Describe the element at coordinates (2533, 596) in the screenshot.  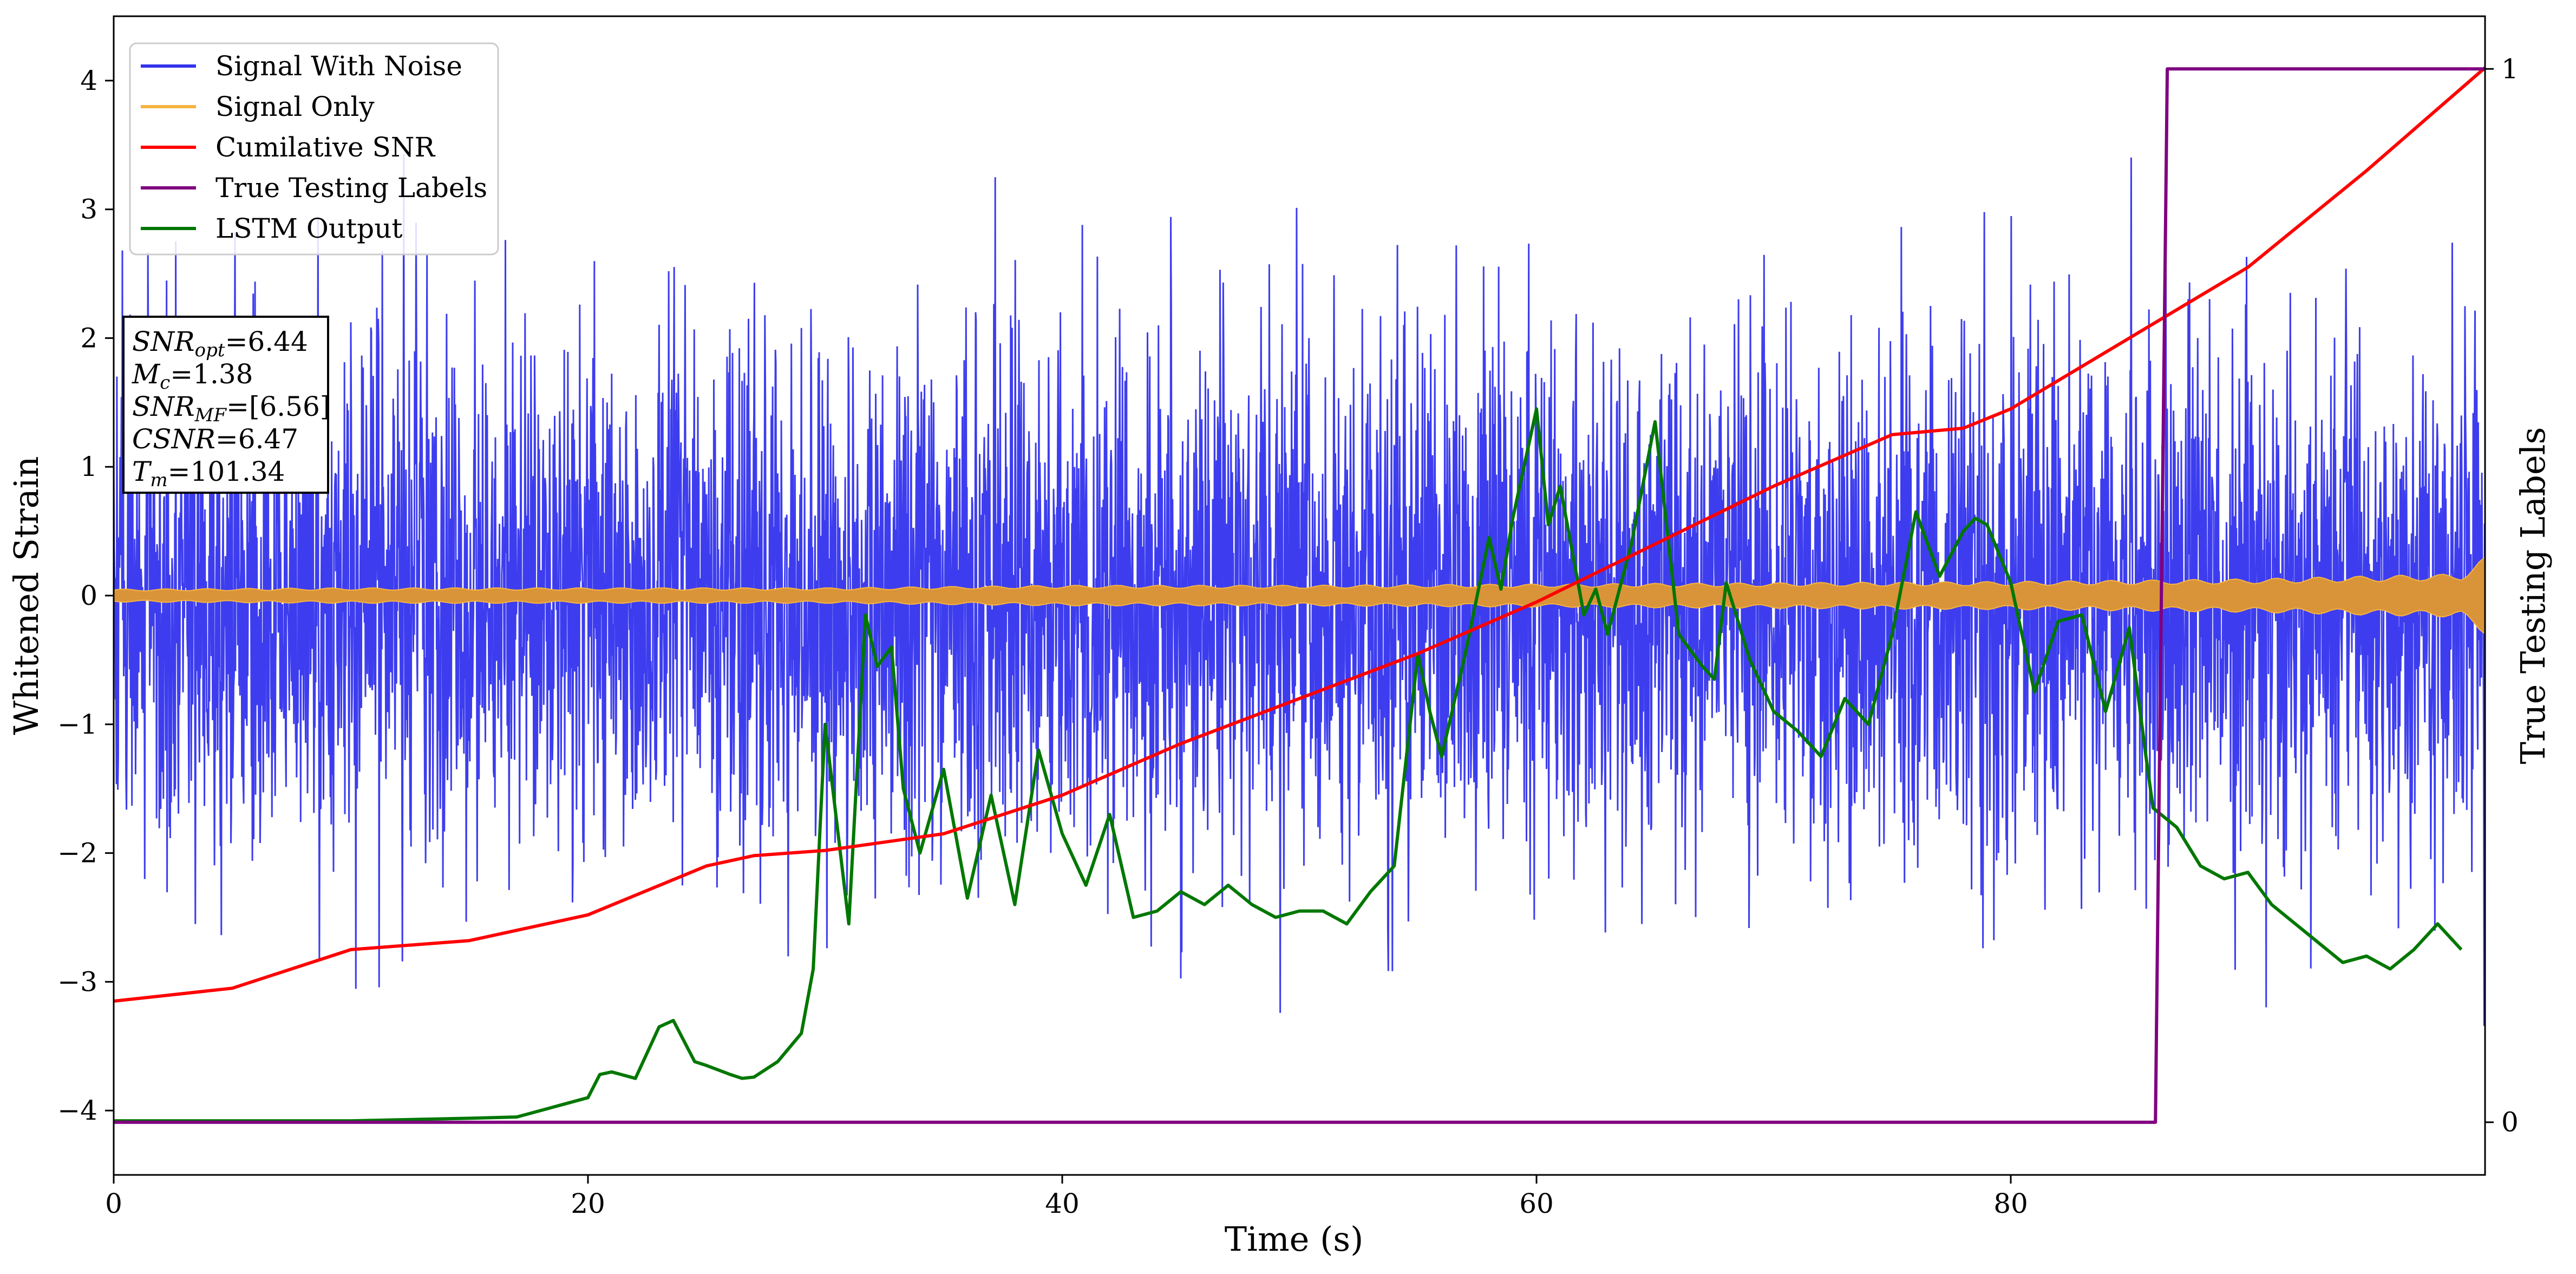
I see `y-axis-right-label: True Testing Labels` at that location.